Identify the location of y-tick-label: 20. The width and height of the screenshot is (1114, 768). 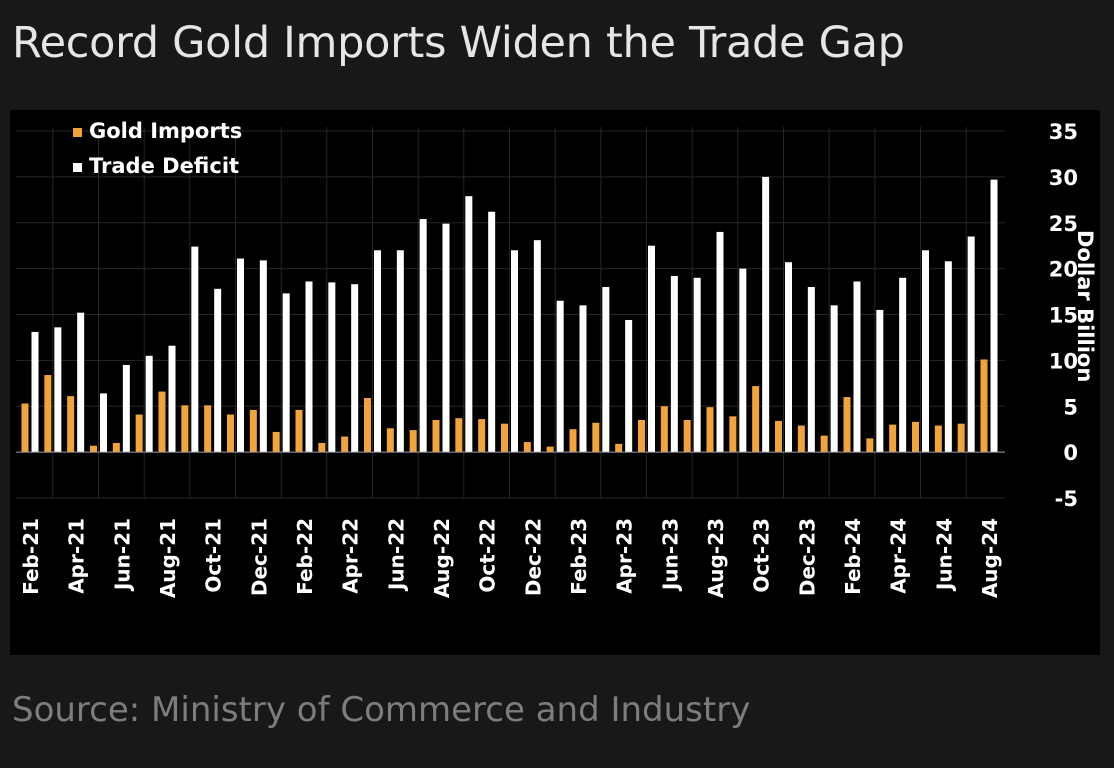
(1063, 270).